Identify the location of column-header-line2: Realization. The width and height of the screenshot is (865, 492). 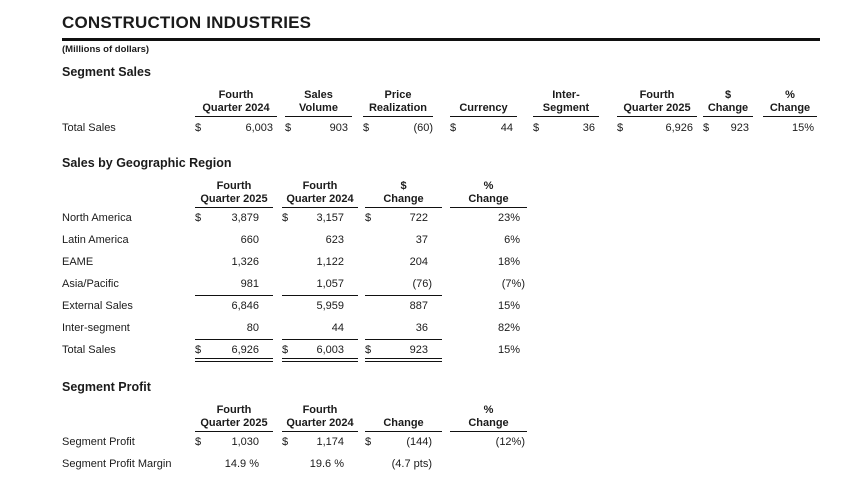
(398, 108).